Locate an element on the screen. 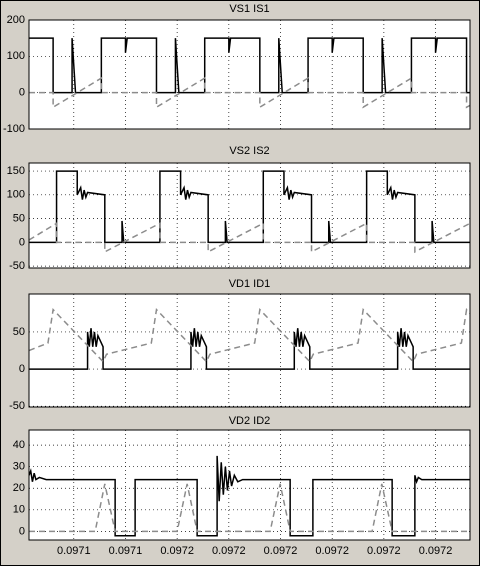 The height and width of the screenshot is (566, 480). y-tick-label: -100 is located at coordinates (14, 129).